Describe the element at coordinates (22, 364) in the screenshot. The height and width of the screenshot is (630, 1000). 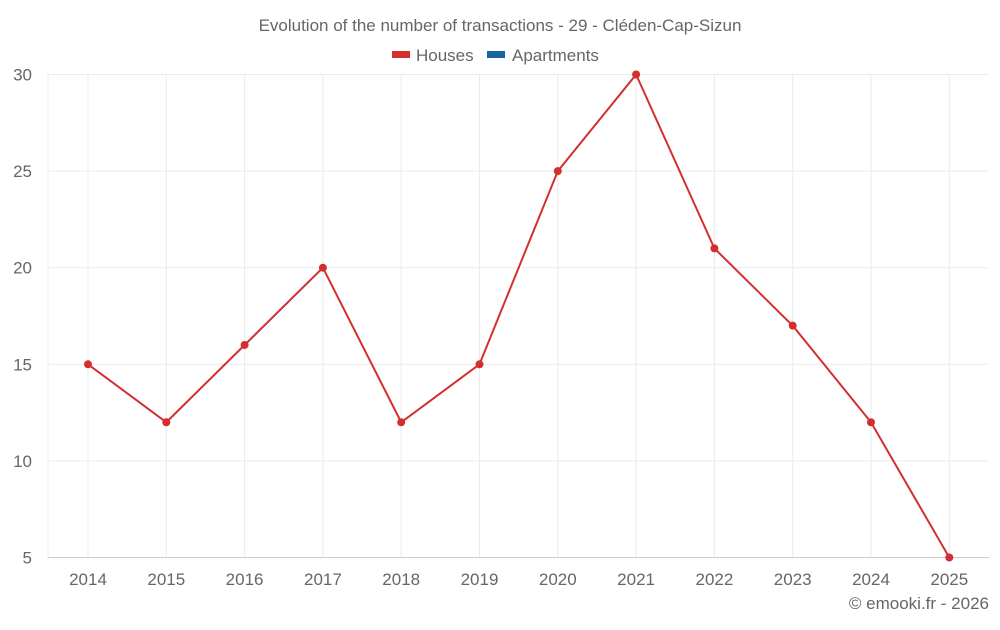
I see `y-tick-label-15: 15` at that location.